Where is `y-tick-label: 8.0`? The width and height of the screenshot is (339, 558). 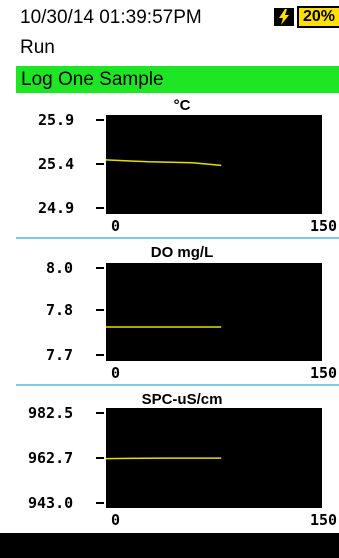
y-tick-label: 8.0 is located at coordinates (60, 268).